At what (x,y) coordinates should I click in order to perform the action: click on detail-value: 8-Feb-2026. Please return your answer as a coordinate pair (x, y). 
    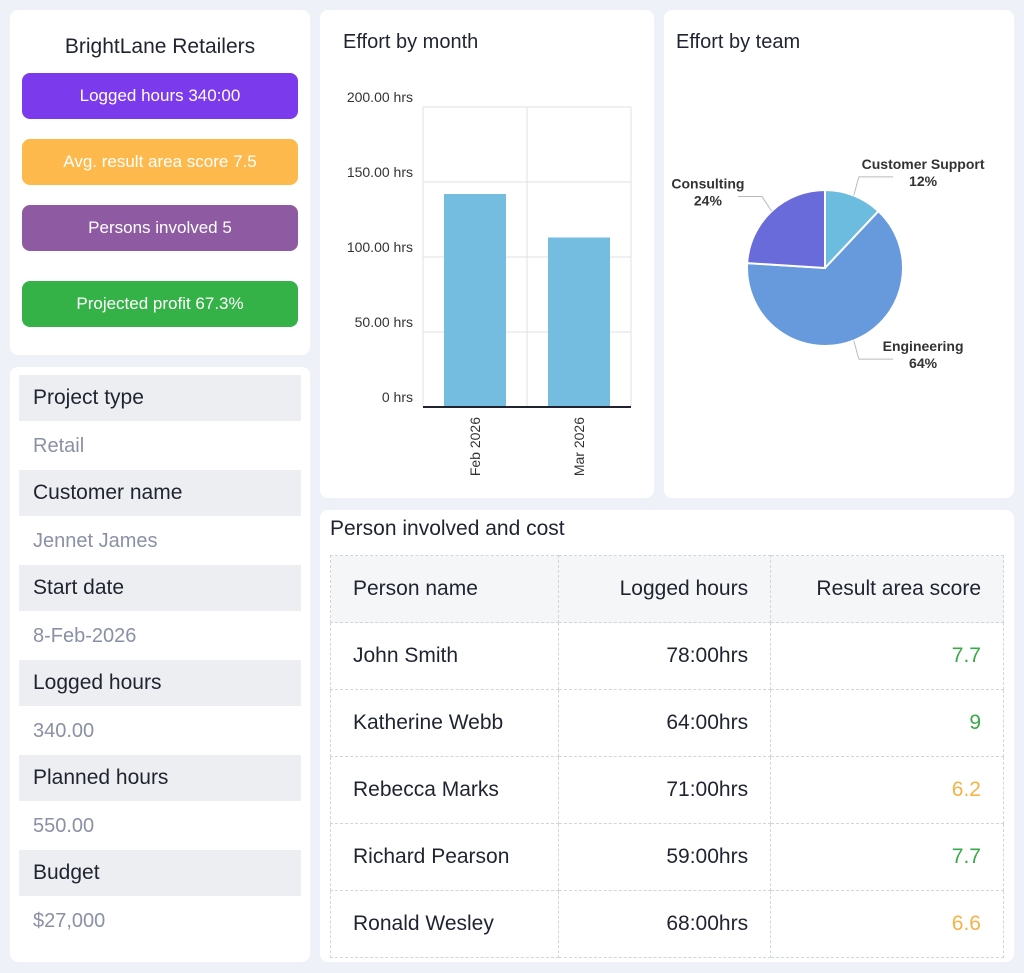
    Looking at the image, I should click on (85, 636).